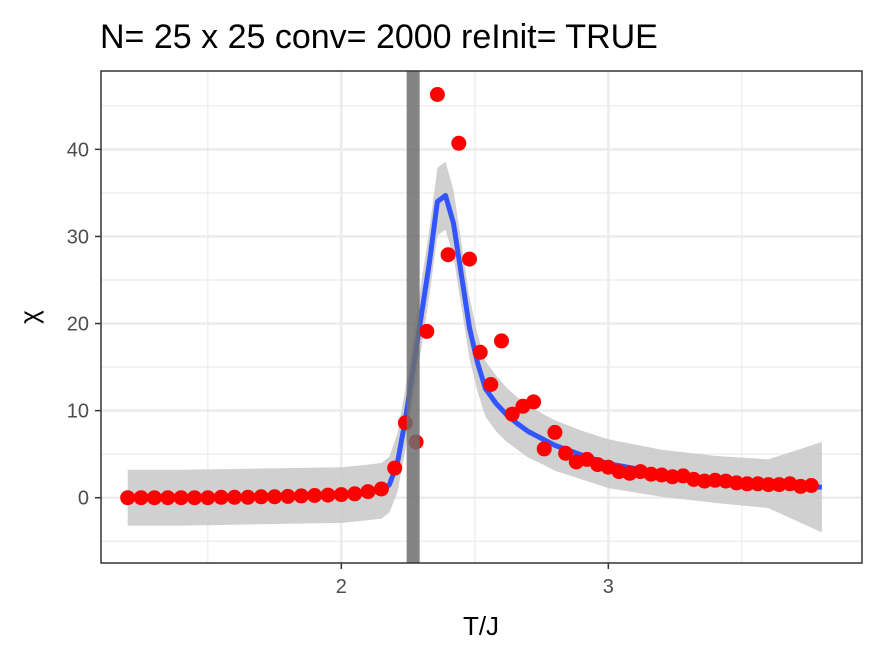  What do you see at coordinates (341, 587) in the screenshot?
I see `x-tick-label: 2` at bounding box center [341, 587].